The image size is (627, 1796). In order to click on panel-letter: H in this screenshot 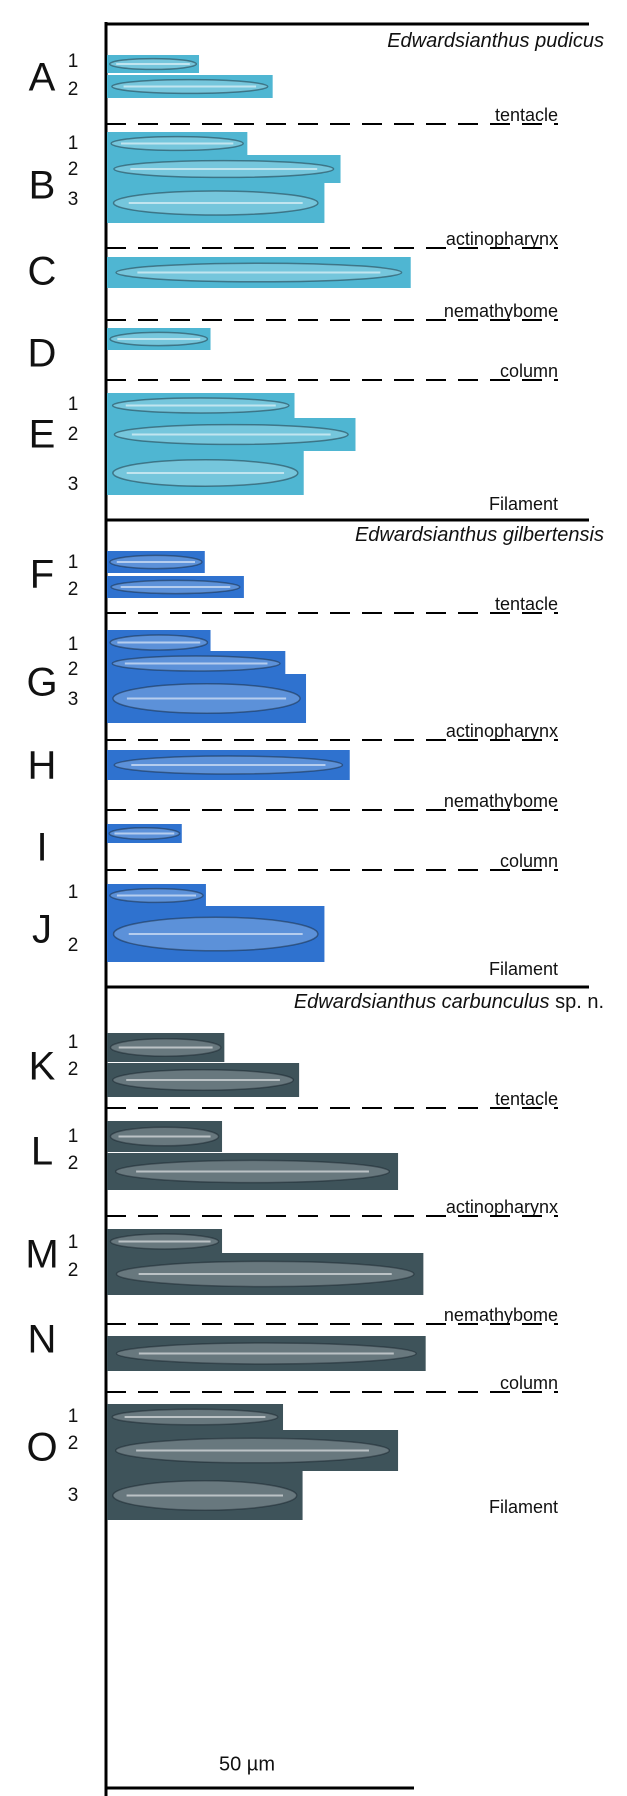, I will do `click(42, 766)`.